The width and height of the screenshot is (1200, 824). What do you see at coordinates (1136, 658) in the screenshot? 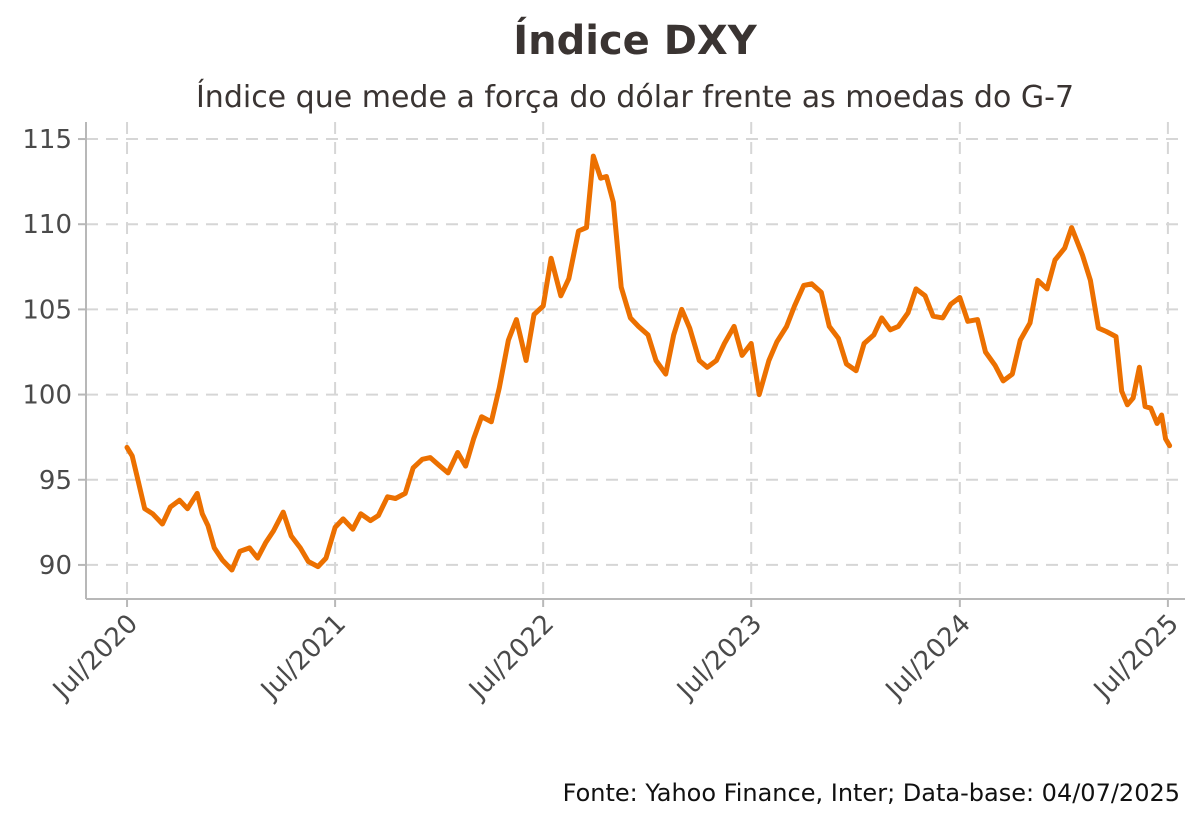
I see `x-tick-label: Jul/2025` at bounding box center [1136, 658].